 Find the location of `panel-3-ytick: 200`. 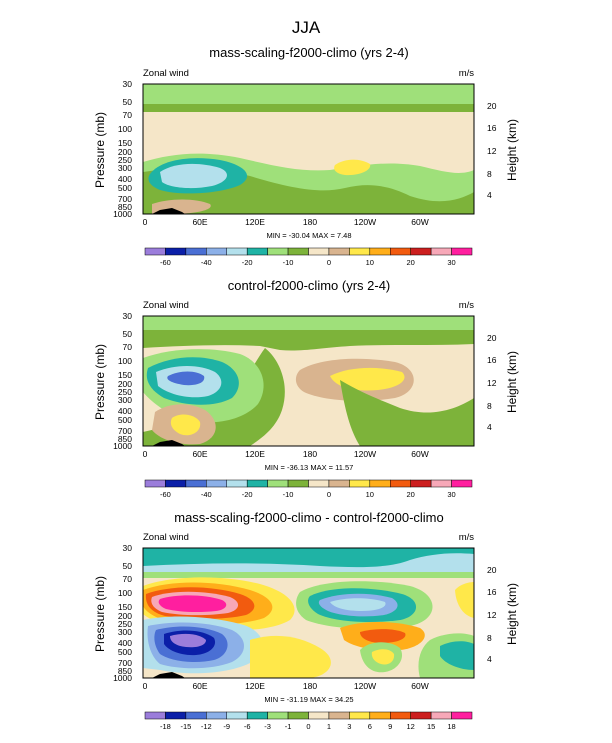

panel-3-ytick: 200 is located at coordinates (125, 616).